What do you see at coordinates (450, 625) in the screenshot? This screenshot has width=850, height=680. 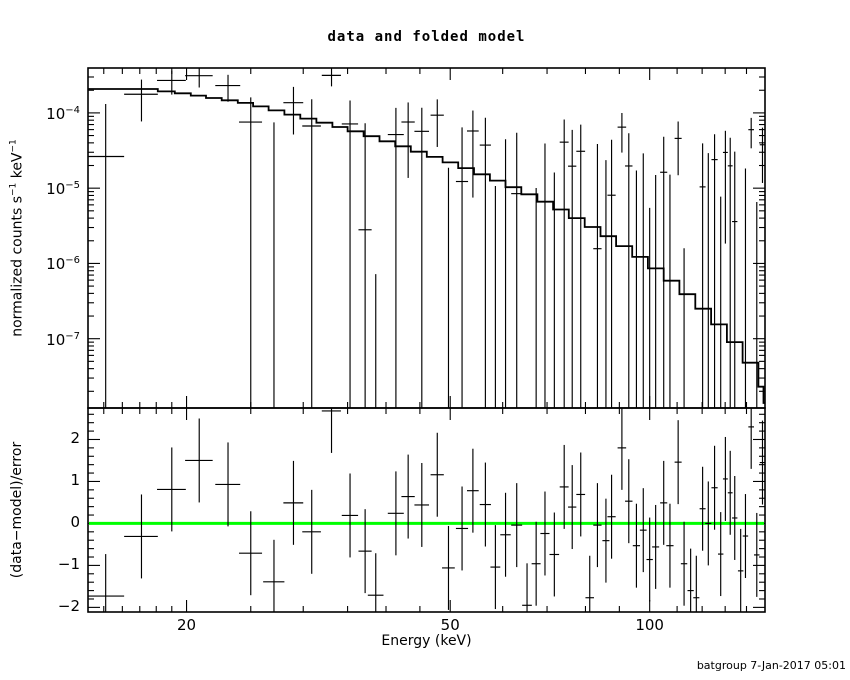 I see `x-tick-label: 50` at bounding box center [450, 625].